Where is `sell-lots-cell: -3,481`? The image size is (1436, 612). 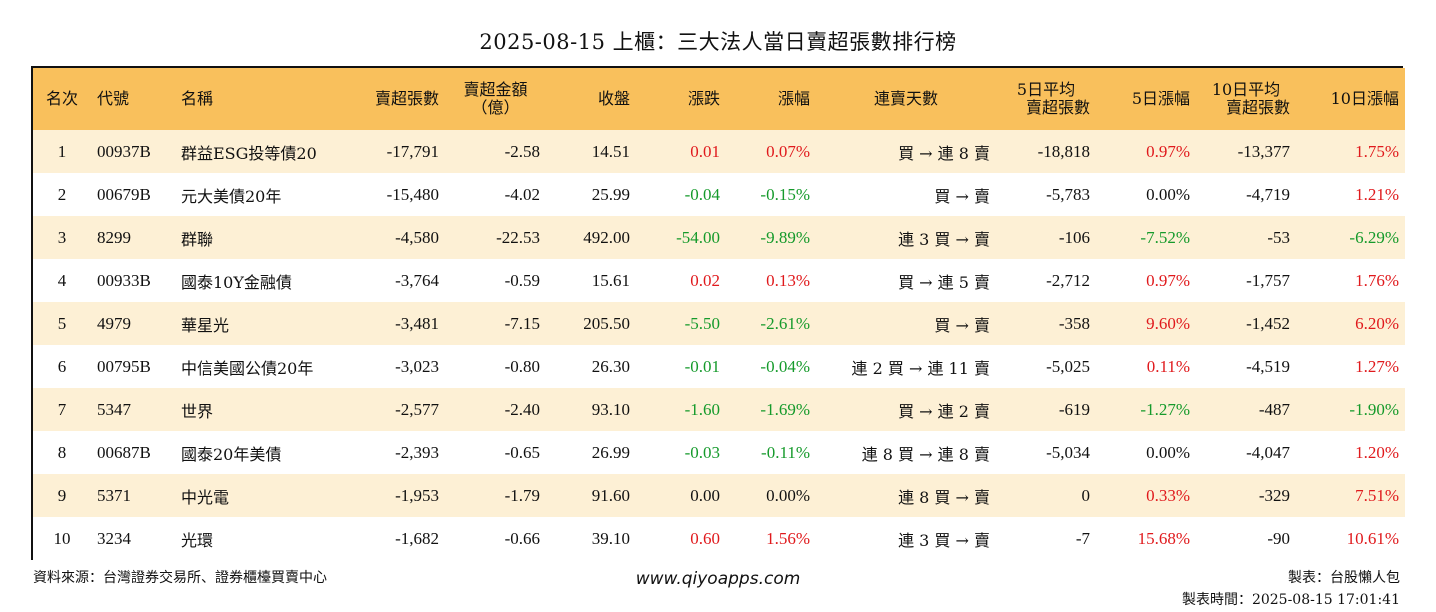
sell-lots-cell: -3,481 is located at coordinates (417, 323).